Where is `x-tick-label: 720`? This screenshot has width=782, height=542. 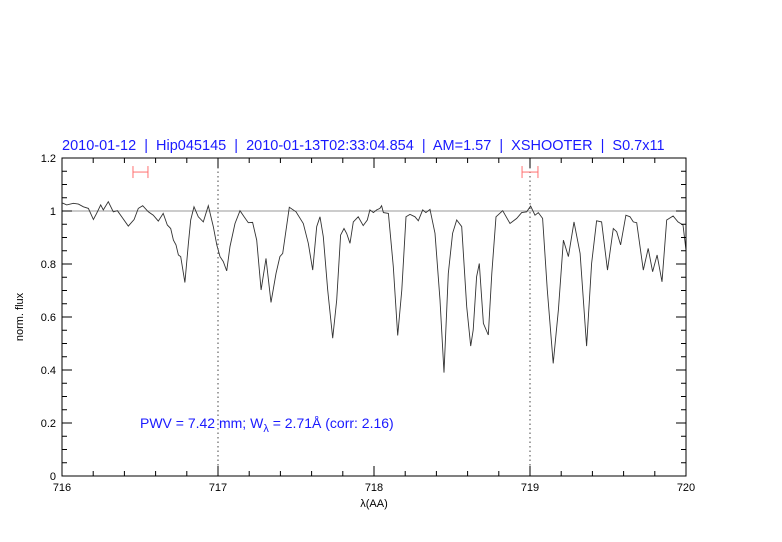 x-tick-label: 720 is located at coordinates (686, 488).